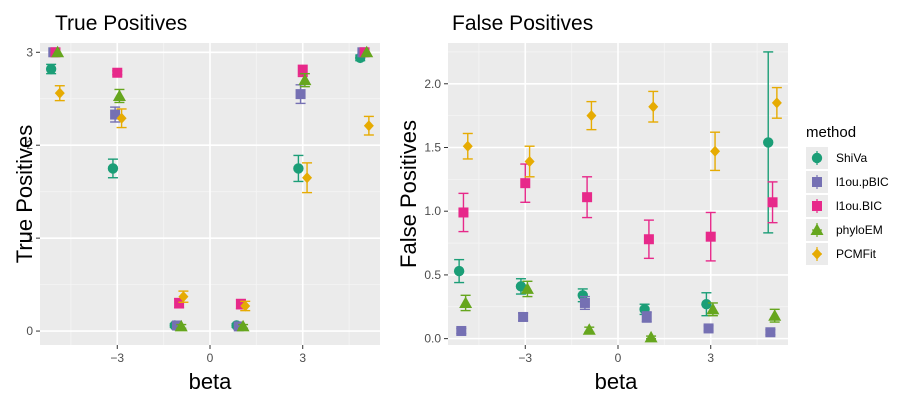  Describe the element at coordinates (648, 239) in the screenshot. I see `false-positives-l1ou.BIC-point-3` at that location.